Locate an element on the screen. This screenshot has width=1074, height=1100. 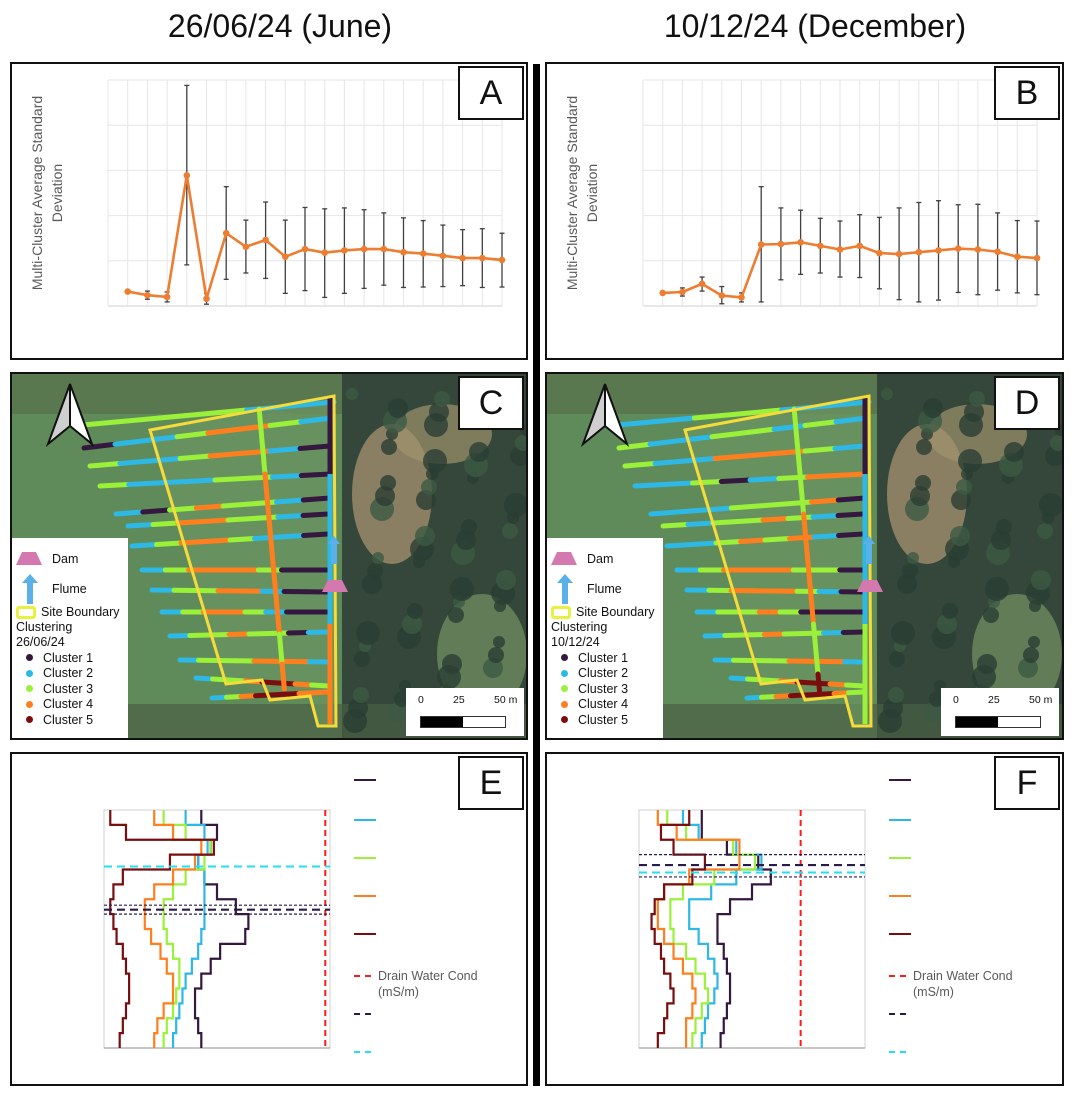
legend-site-boundary-label: Site Boundary is located at coordinates (80, 612).